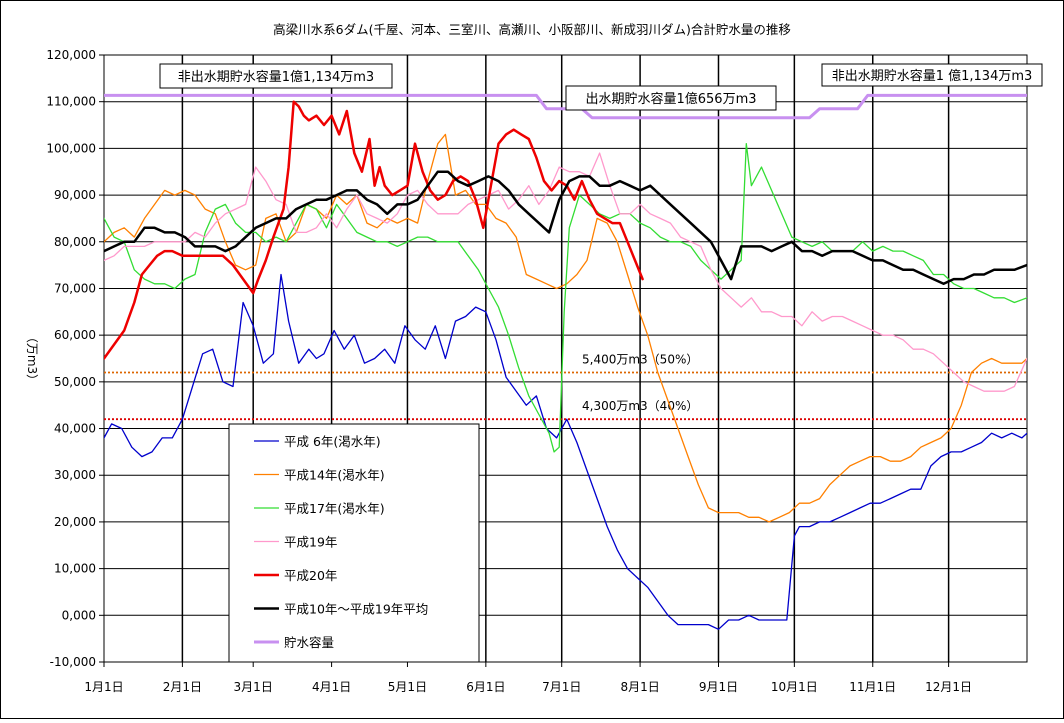 Image resolution: width=1064 pixels, height=723 pixels. Describe the element at coordinates (103, 687) in the screenshot. I see `x-tick-label: 1月1日` at that location.